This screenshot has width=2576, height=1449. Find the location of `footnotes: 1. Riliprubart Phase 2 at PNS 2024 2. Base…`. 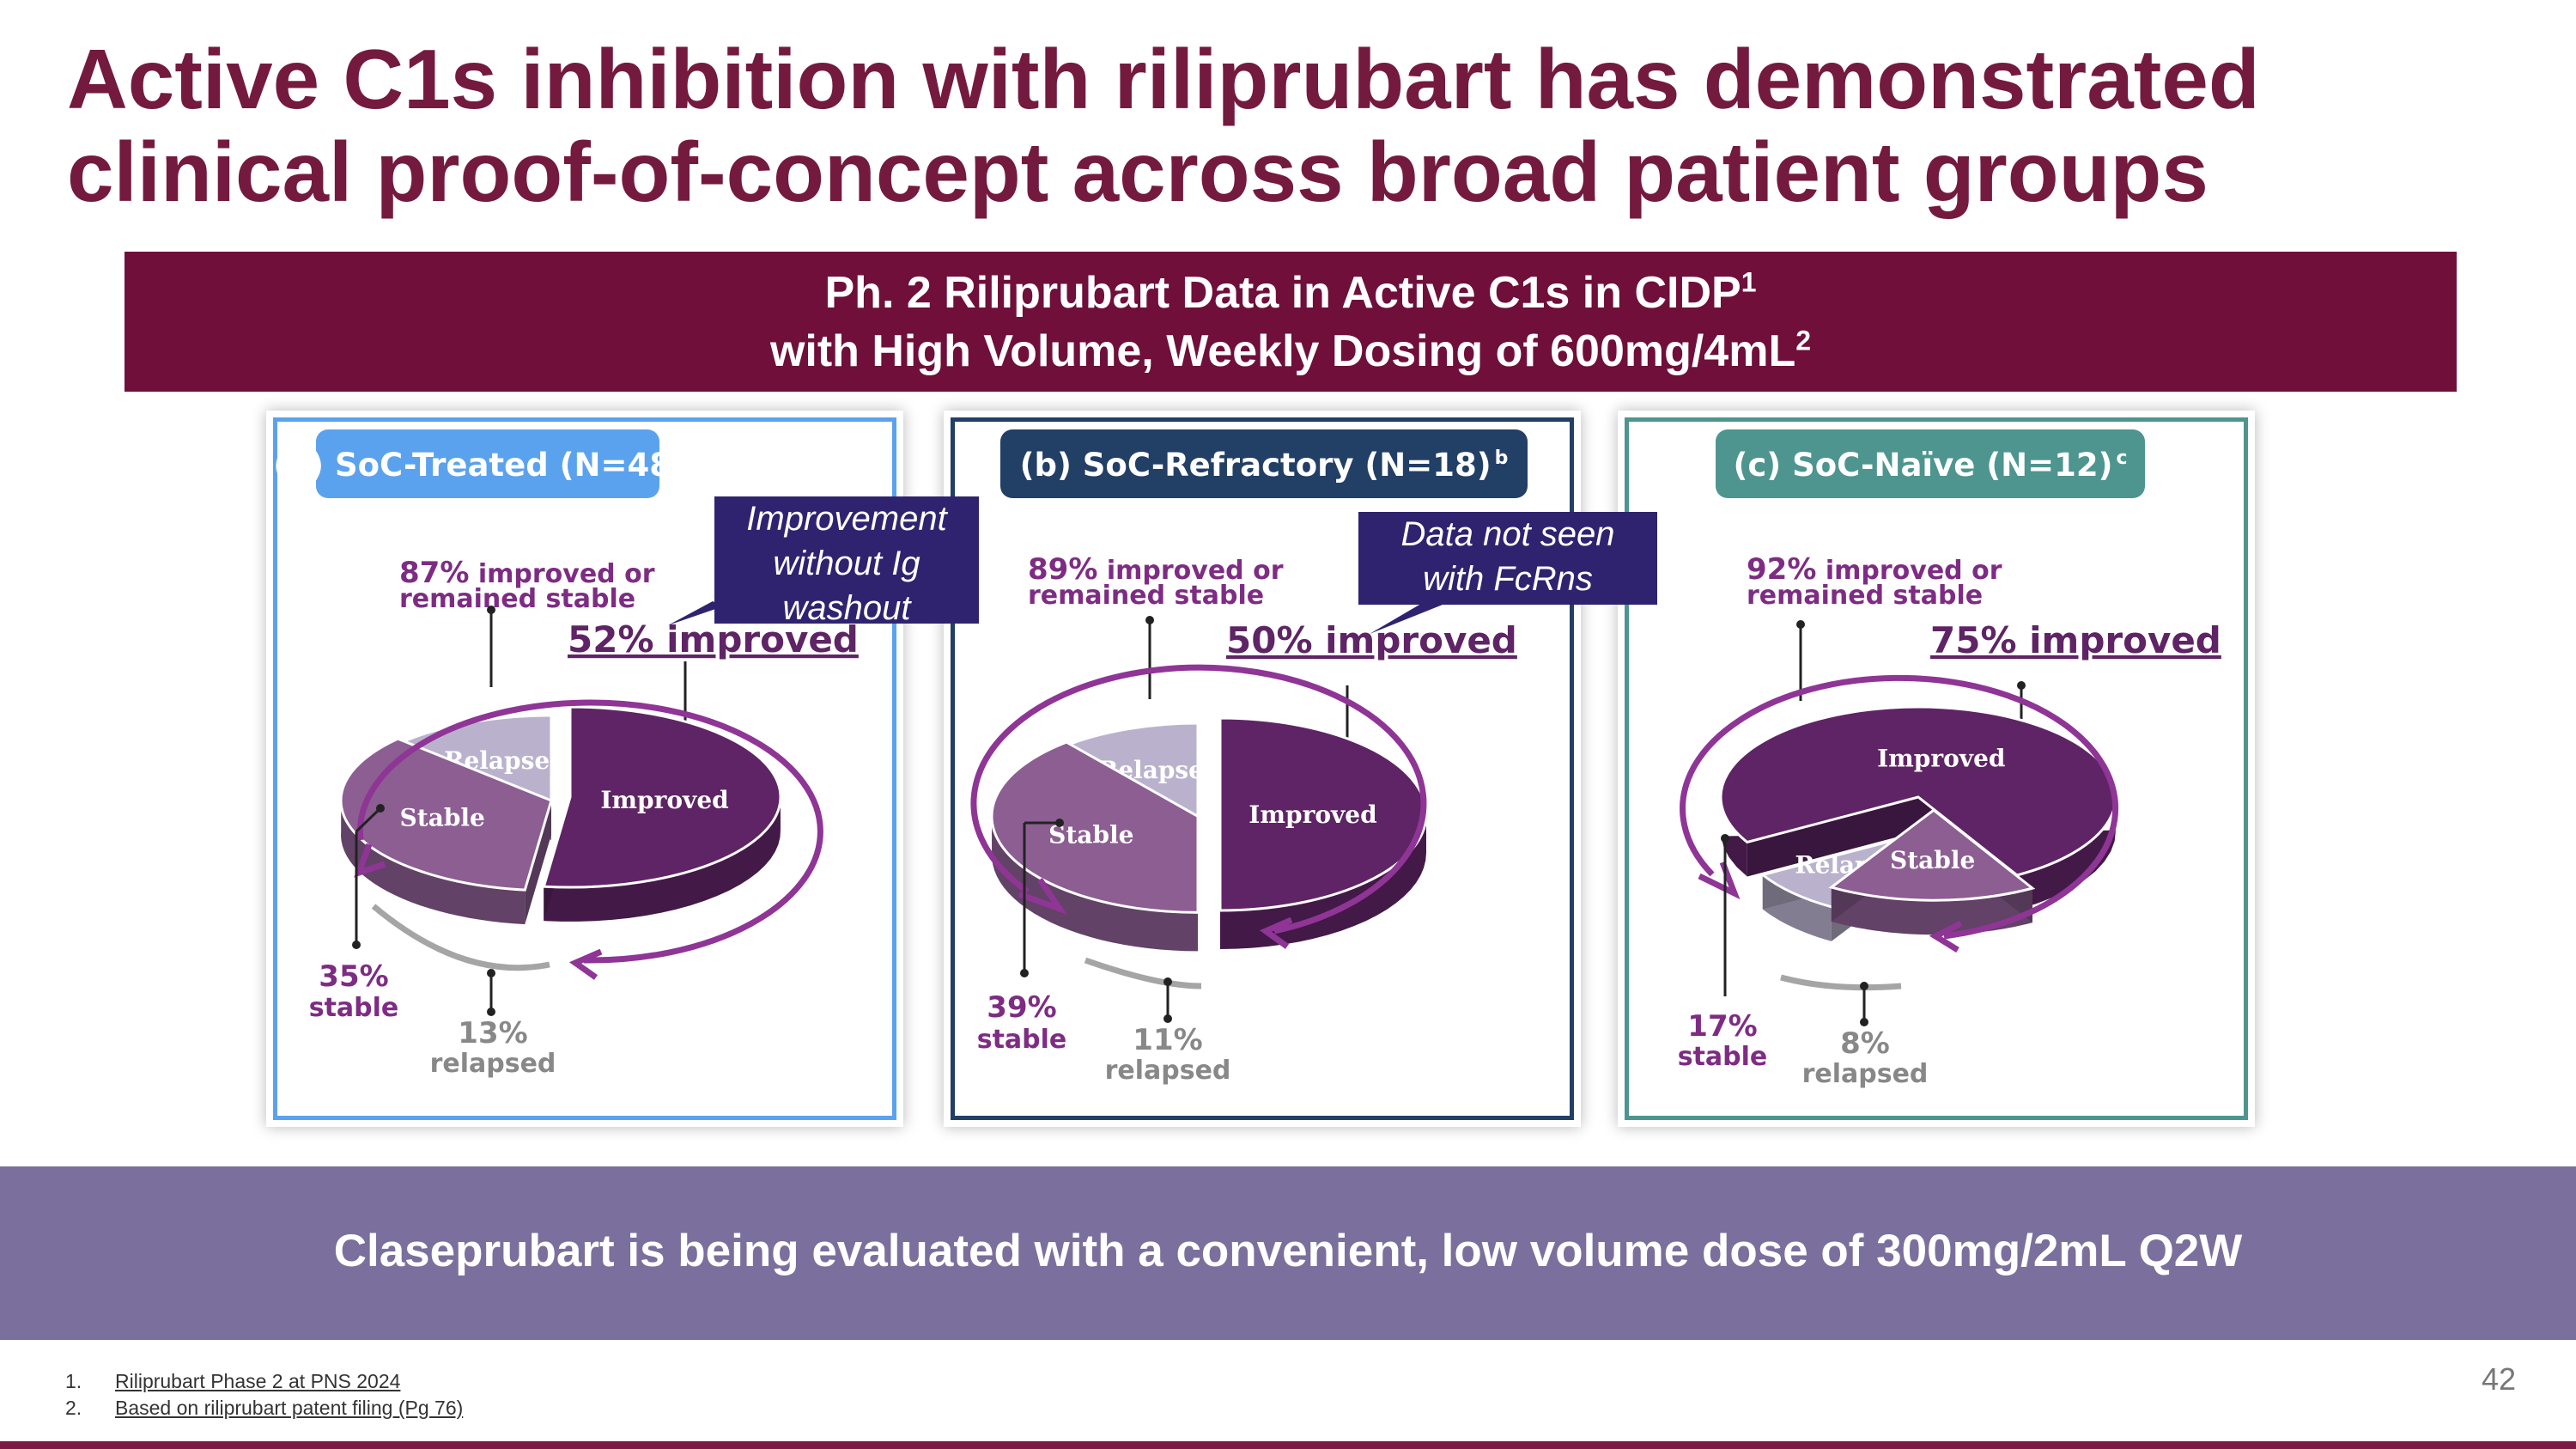

footnotes: 1. Riliprubart Phase 2 at PNS 2024 2. Base… is located at coordinates (264, 1395).